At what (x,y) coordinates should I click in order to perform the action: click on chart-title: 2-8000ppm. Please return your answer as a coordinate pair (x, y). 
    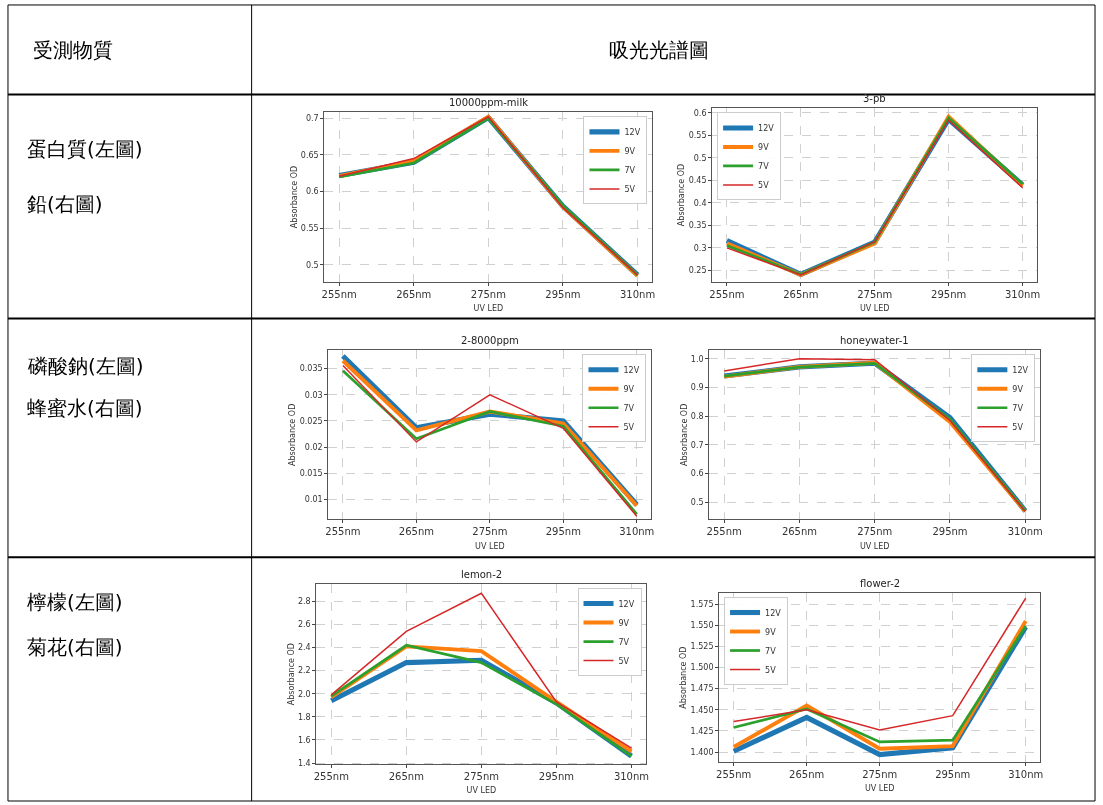
    Looking at the image, I should click on (490, 340).